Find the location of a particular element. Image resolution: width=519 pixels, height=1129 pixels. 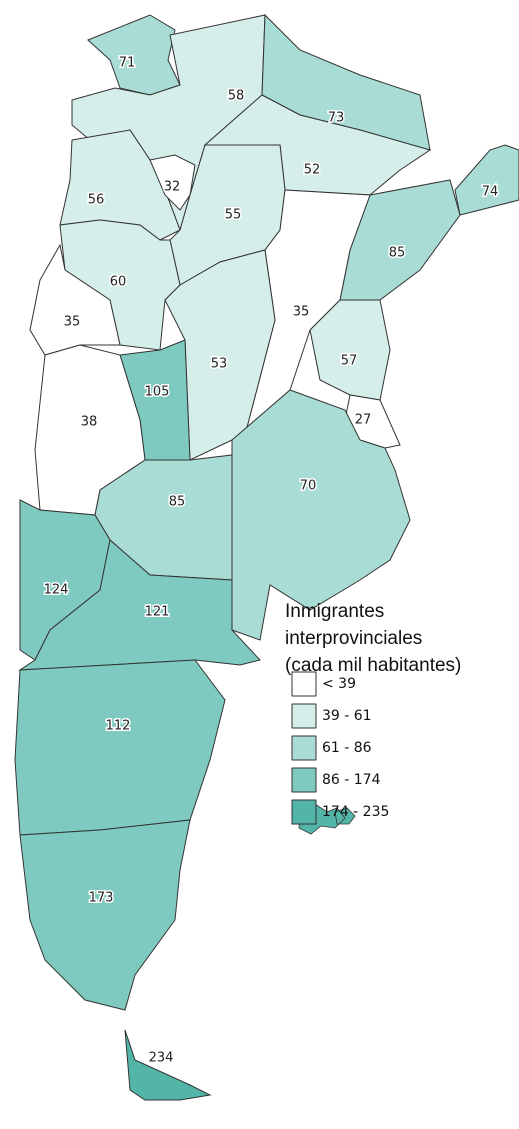

province-value: 55 is located at coordinates (233, 215).